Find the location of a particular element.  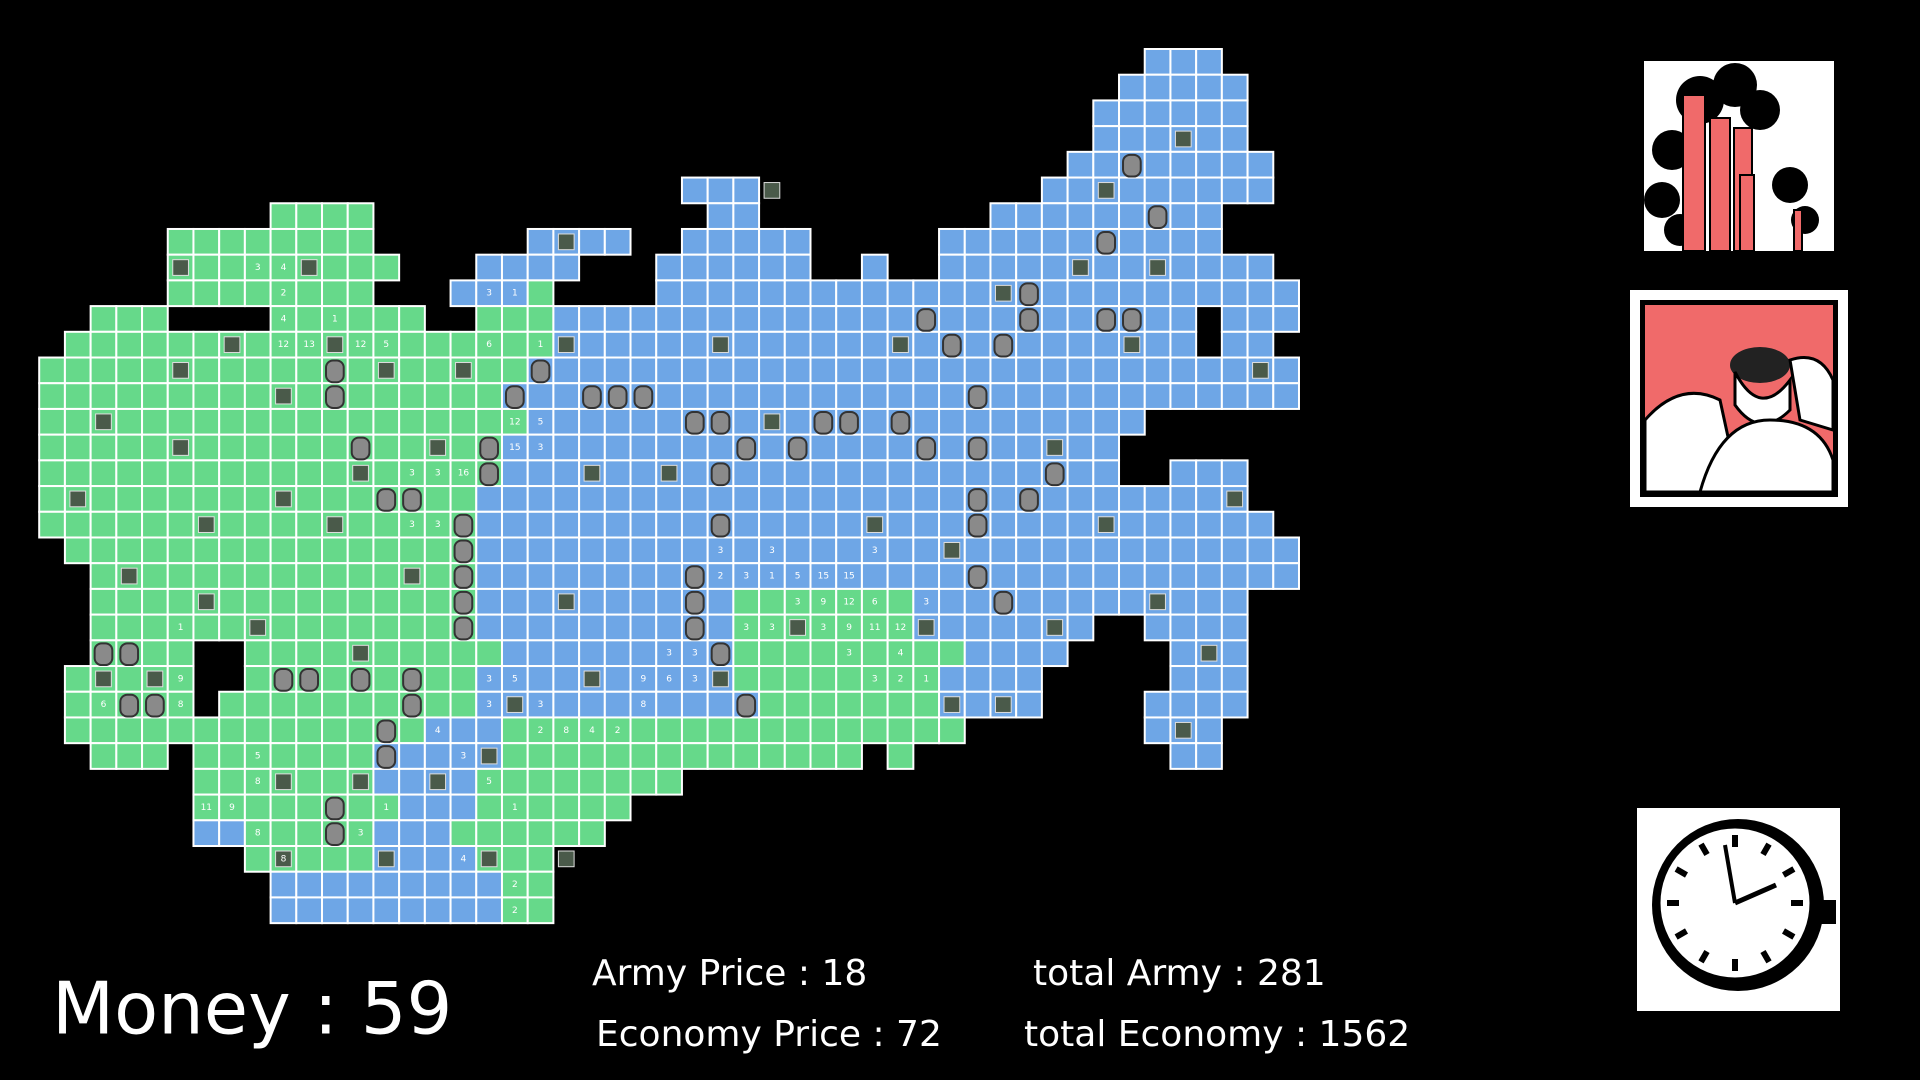

end-turn-button is located at coordinates (1738, 909).